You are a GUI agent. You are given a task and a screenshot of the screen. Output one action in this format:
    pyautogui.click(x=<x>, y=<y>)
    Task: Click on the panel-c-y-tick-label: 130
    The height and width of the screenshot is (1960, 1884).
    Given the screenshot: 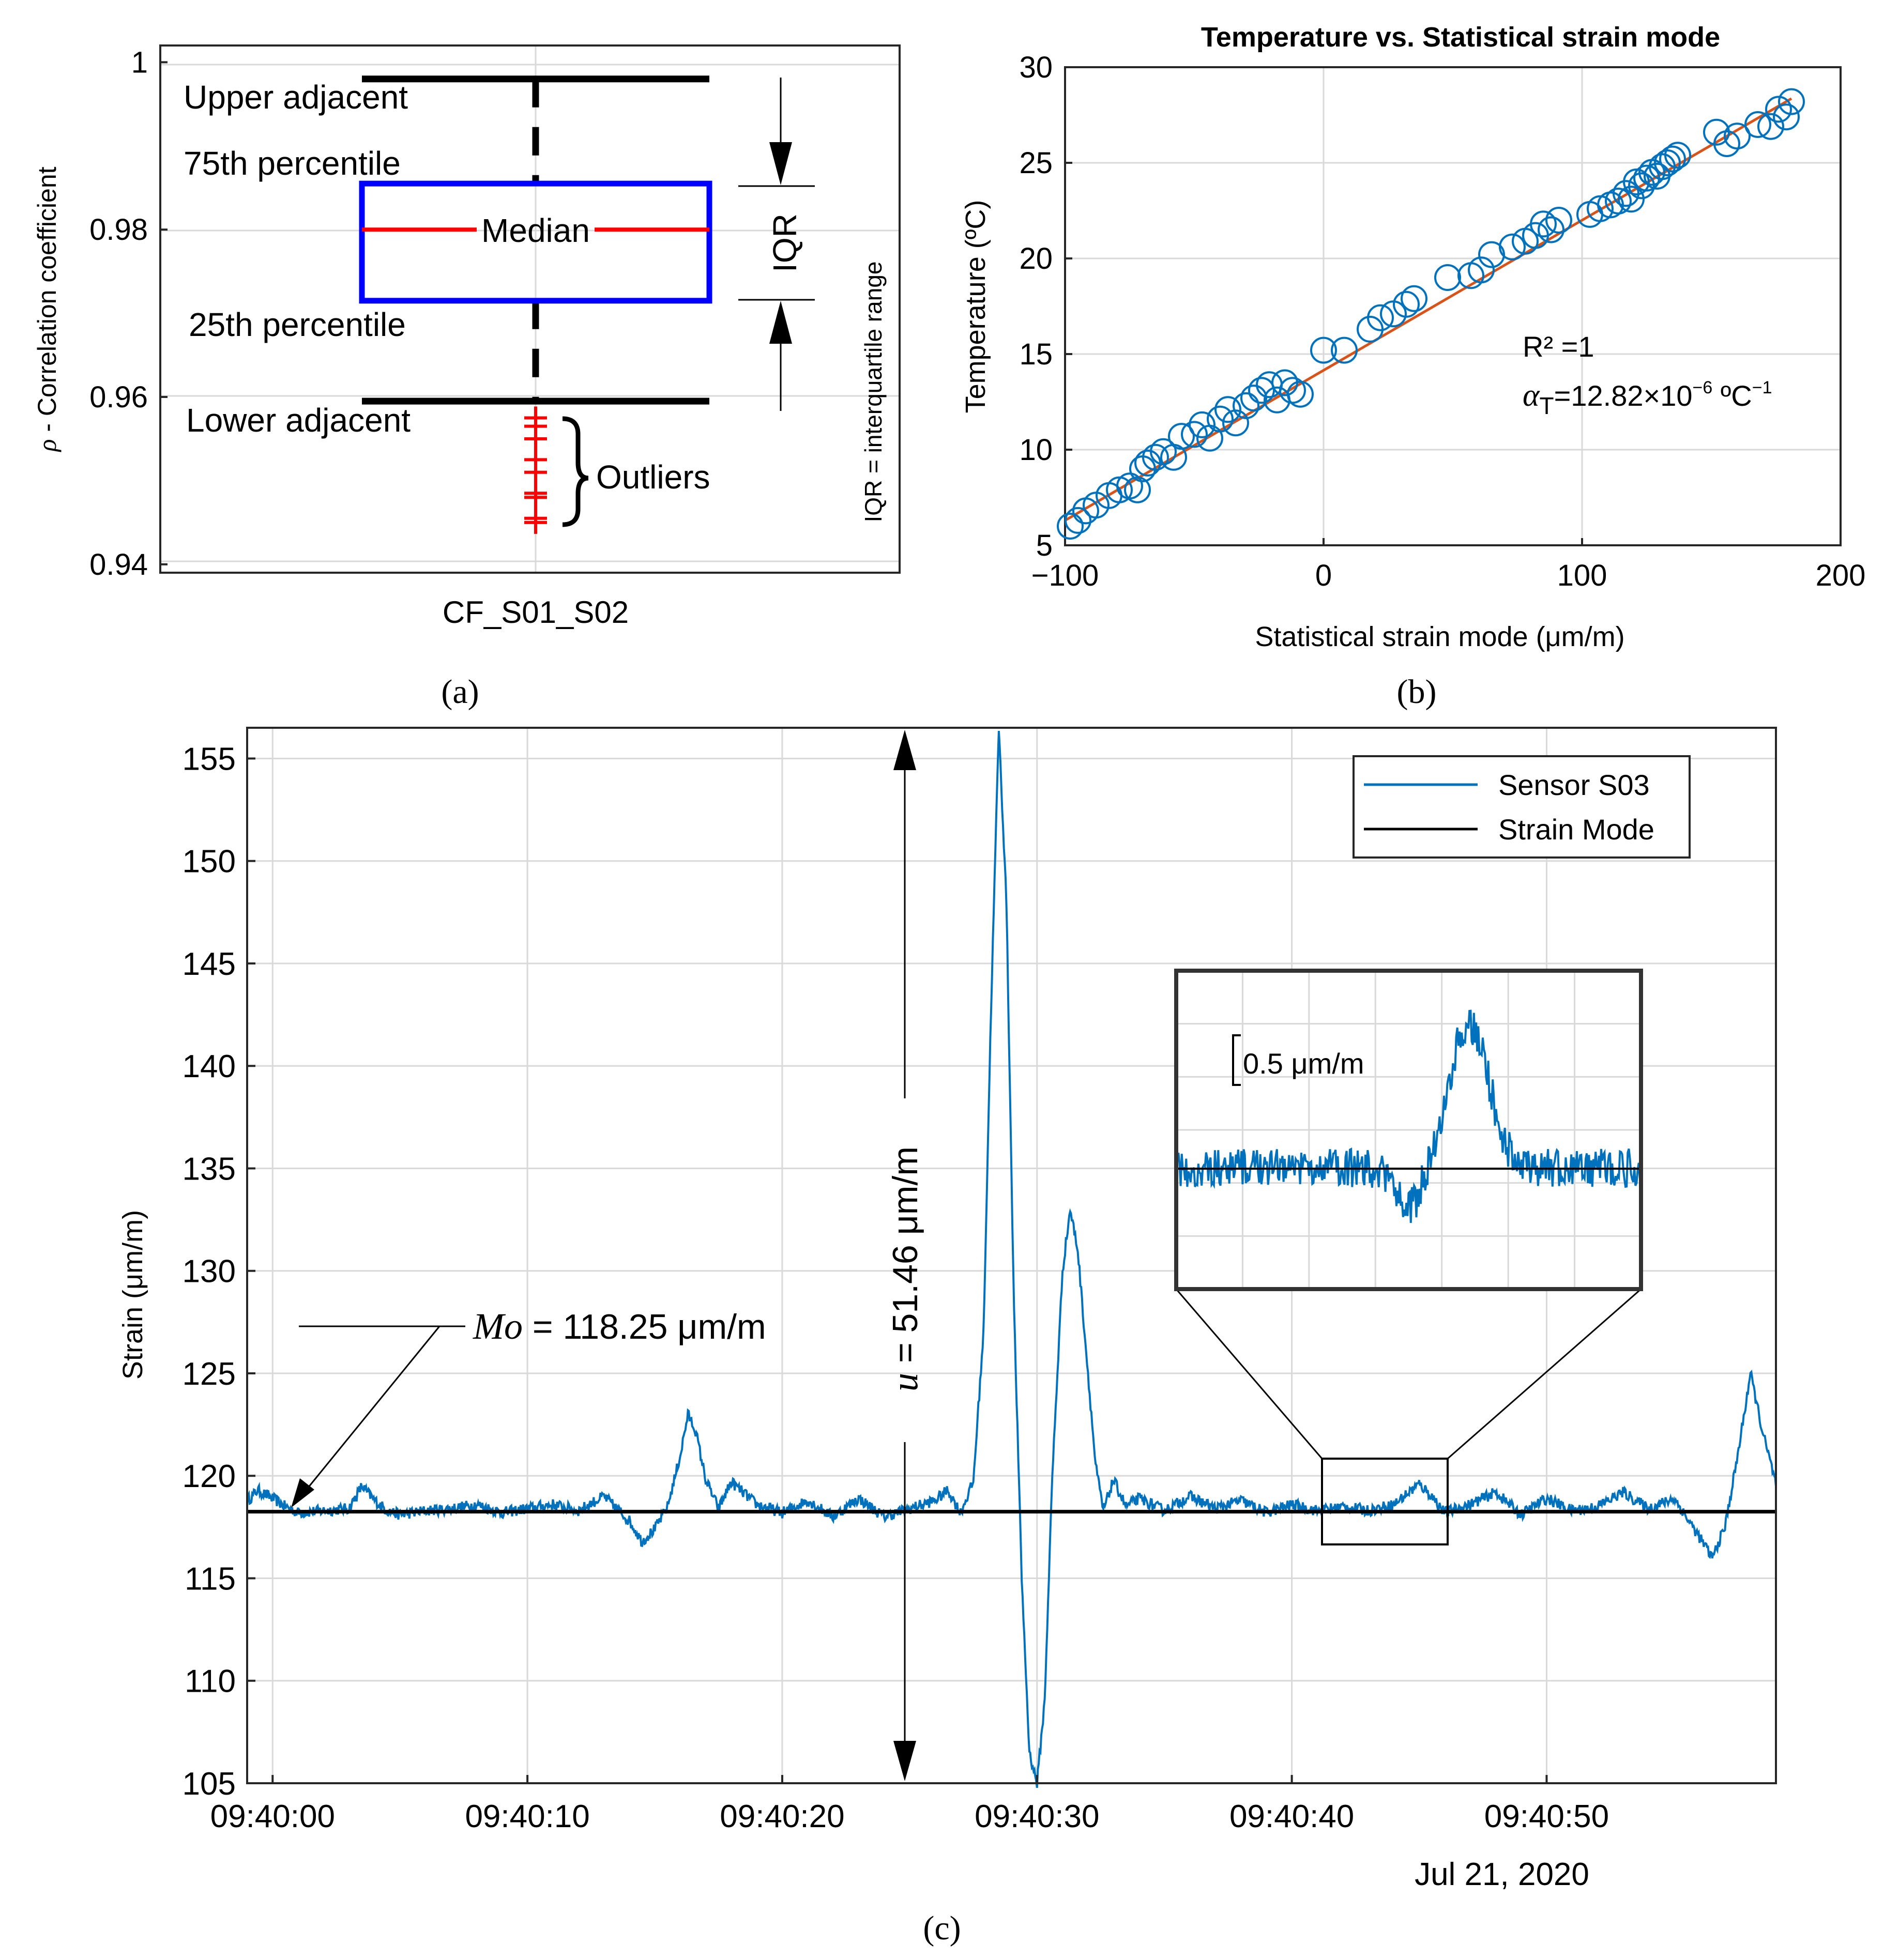 What is the action you would take?
    pyautogui.click(x=210, y=1272)
    